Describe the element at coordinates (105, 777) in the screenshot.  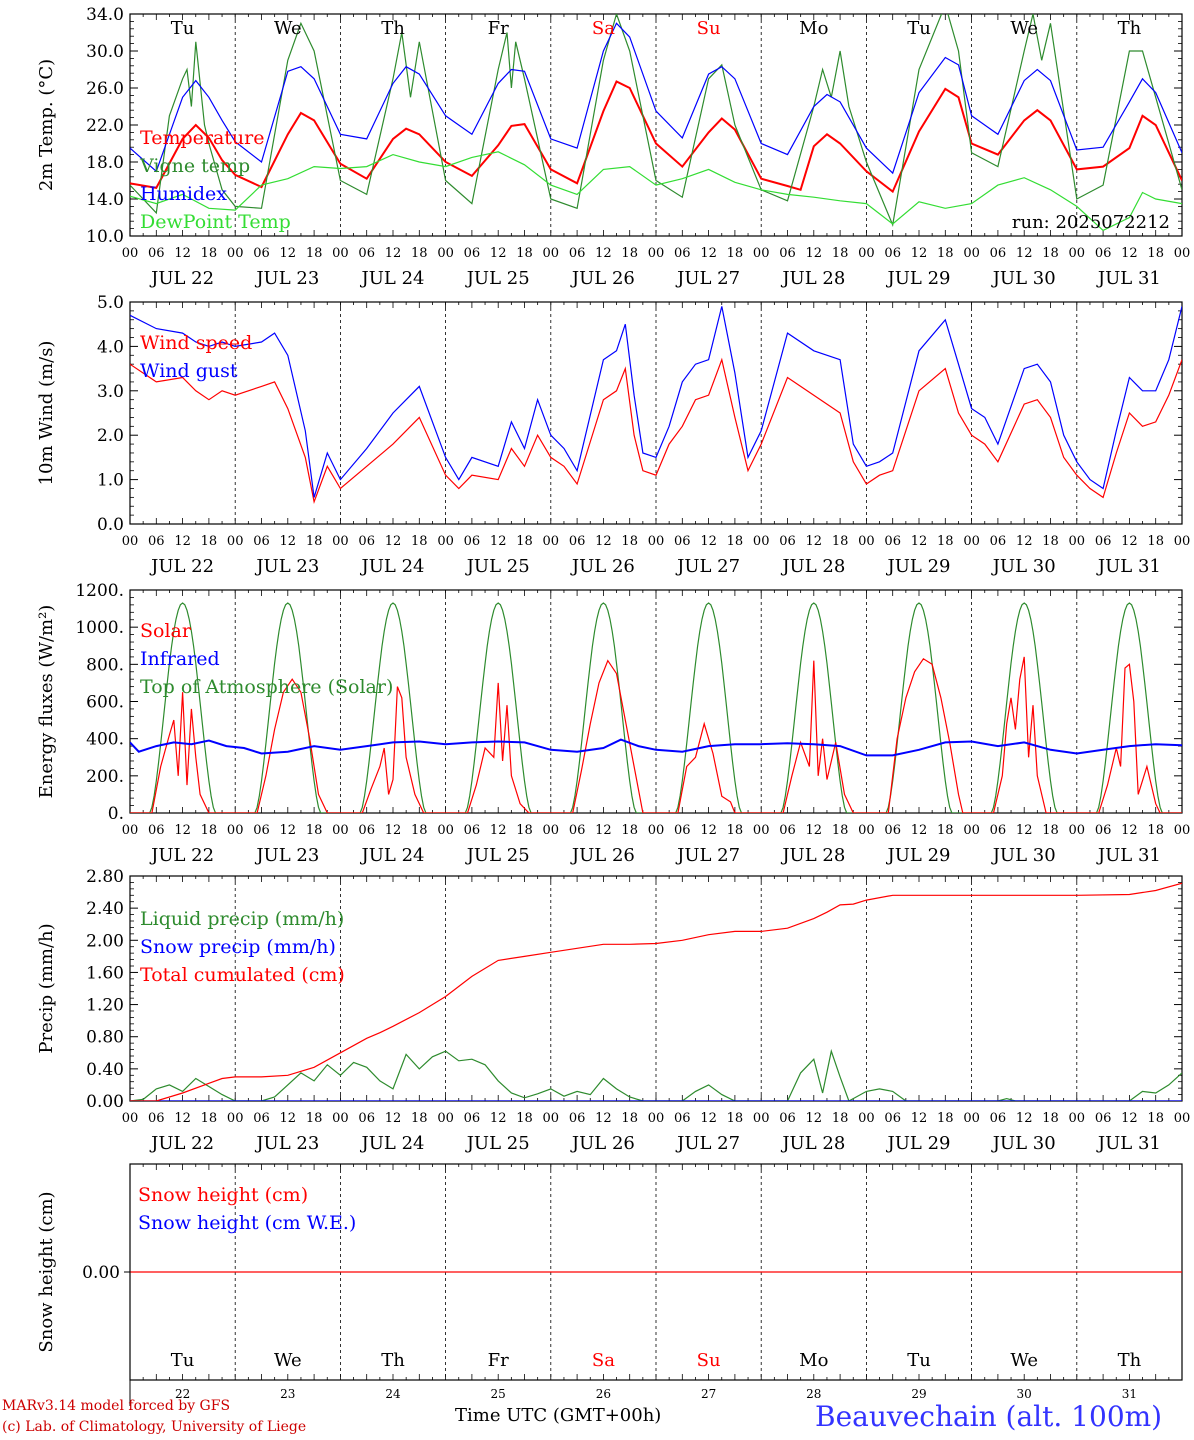
I see `y-tick-label: 200.` at that location.